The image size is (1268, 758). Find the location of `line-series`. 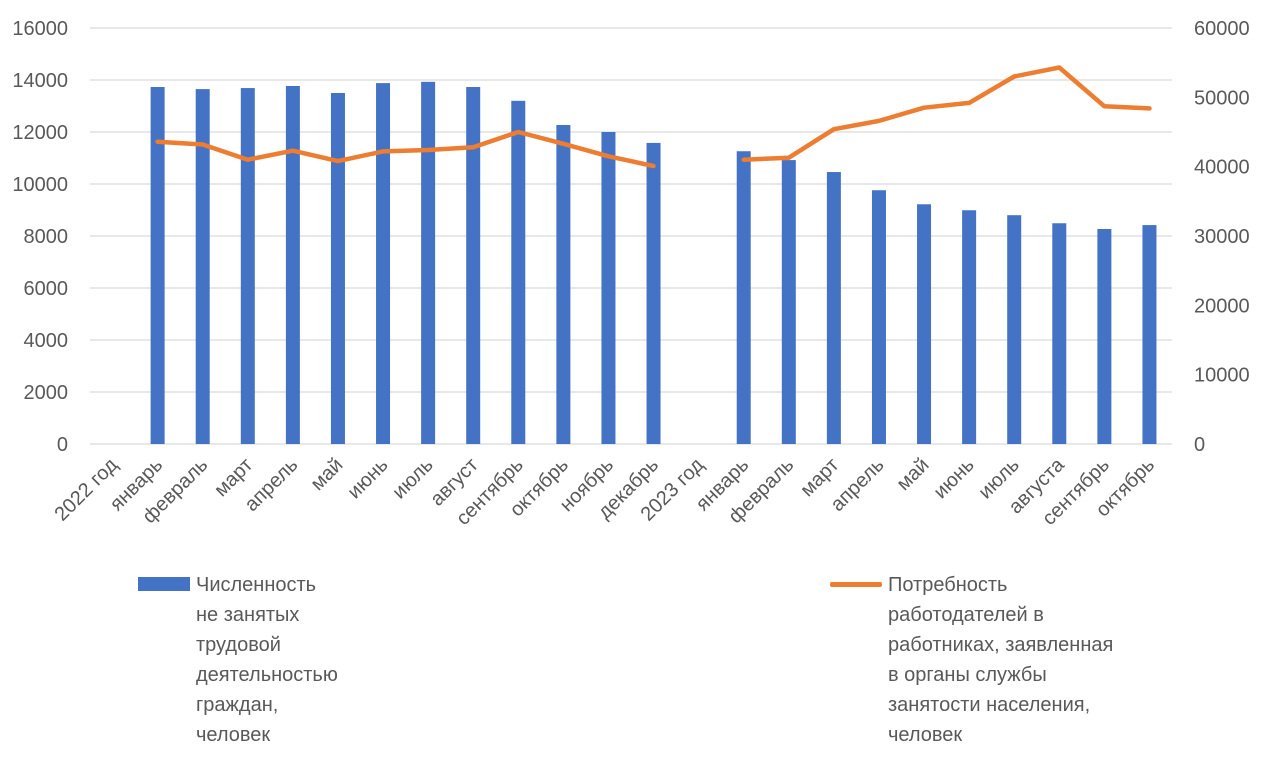

line-series is located at coordinates (653, 117).